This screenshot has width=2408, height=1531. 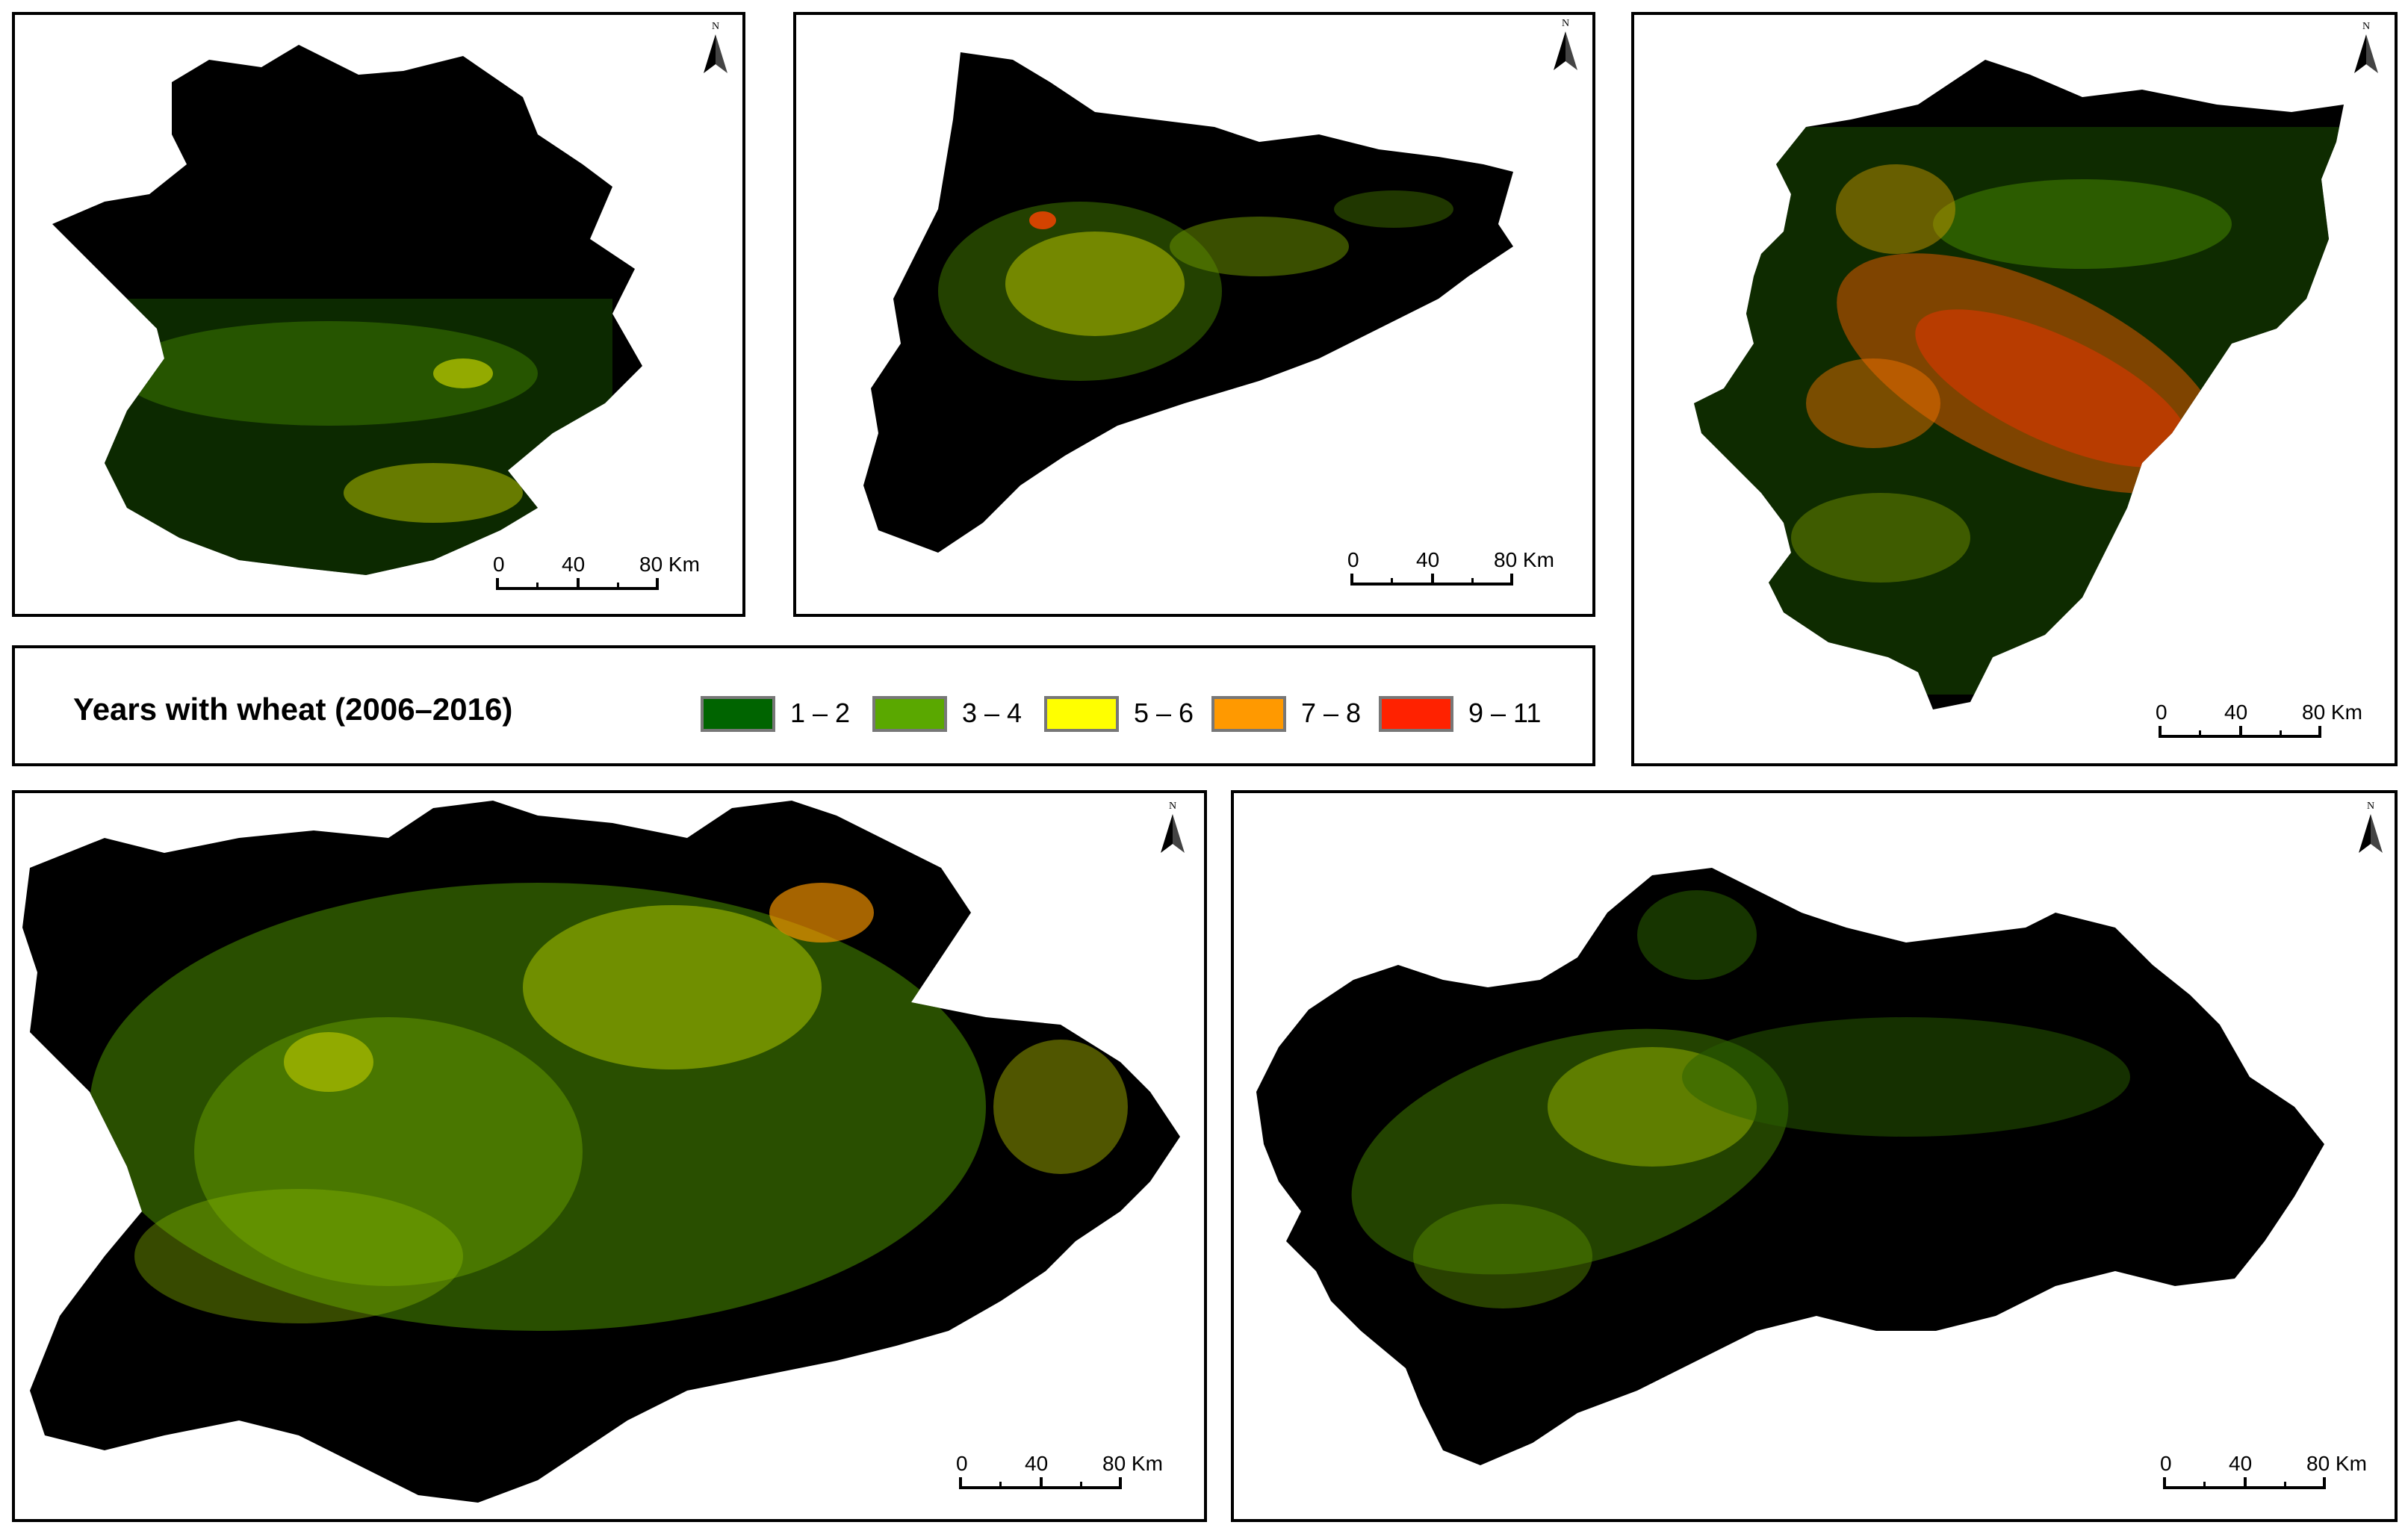 What do you see at coordinates (1164, 713) in the screenshot?
I see `legend-label: 5 – 6` at bounding box center [1164, 713].